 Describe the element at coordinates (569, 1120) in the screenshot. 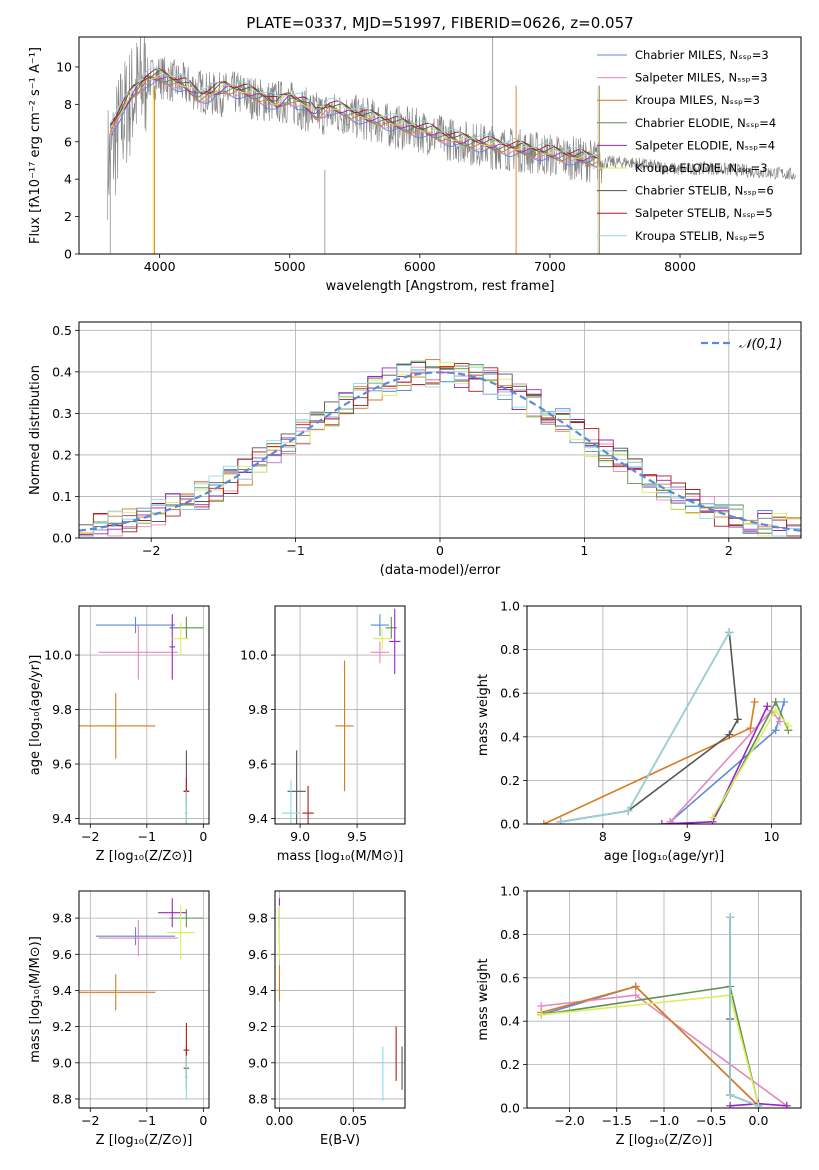

I see `x-tick-label: −2.0` at that location.